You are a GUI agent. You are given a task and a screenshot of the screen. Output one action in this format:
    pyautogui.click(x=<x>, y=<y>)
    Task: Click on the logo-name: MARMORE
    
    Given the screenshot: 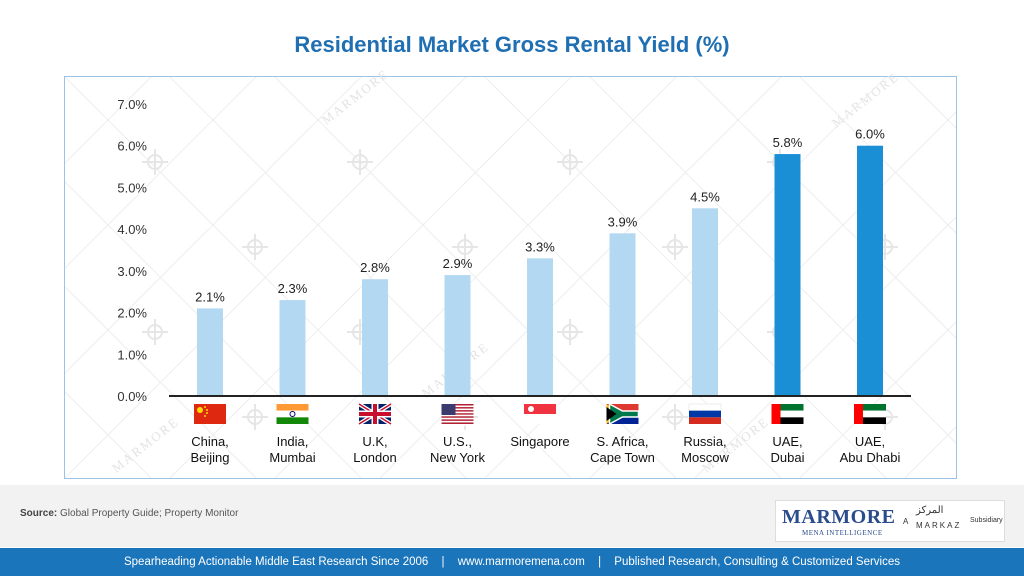 What is the action you would take?
    pyautogui.click(x=839, y=517)
    